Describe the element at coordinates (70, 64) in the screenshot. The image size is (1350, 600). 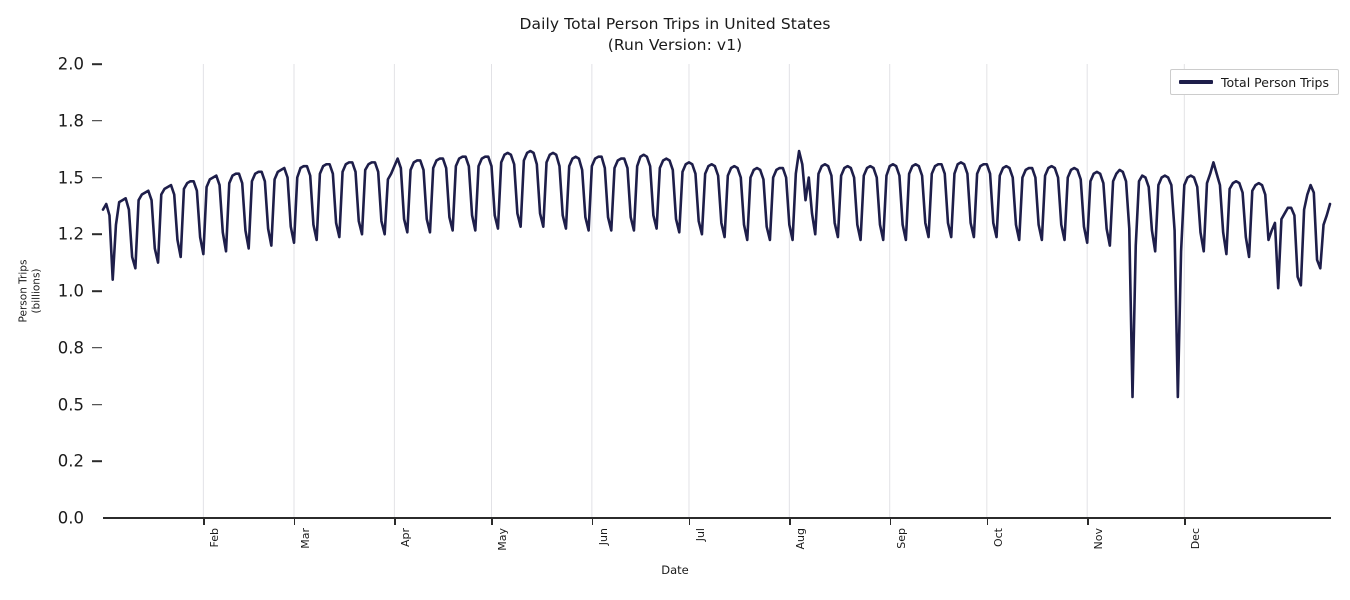
I see `y-tick-label: 2.0` at that location.